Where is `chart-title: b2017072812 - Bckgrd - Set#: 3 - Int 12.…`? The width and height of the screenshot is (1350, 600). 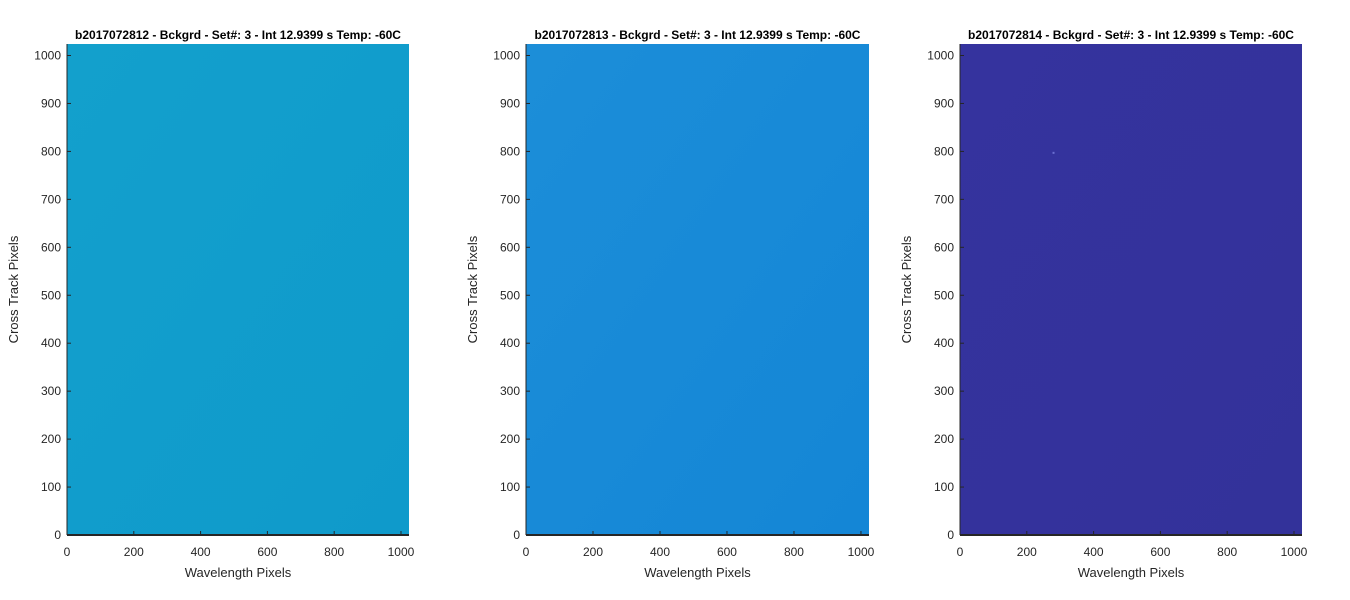 chart-title: b2017072812 - Bckgrd - Set#: 3 - Int 12.… is located at coordinates (238, 35).